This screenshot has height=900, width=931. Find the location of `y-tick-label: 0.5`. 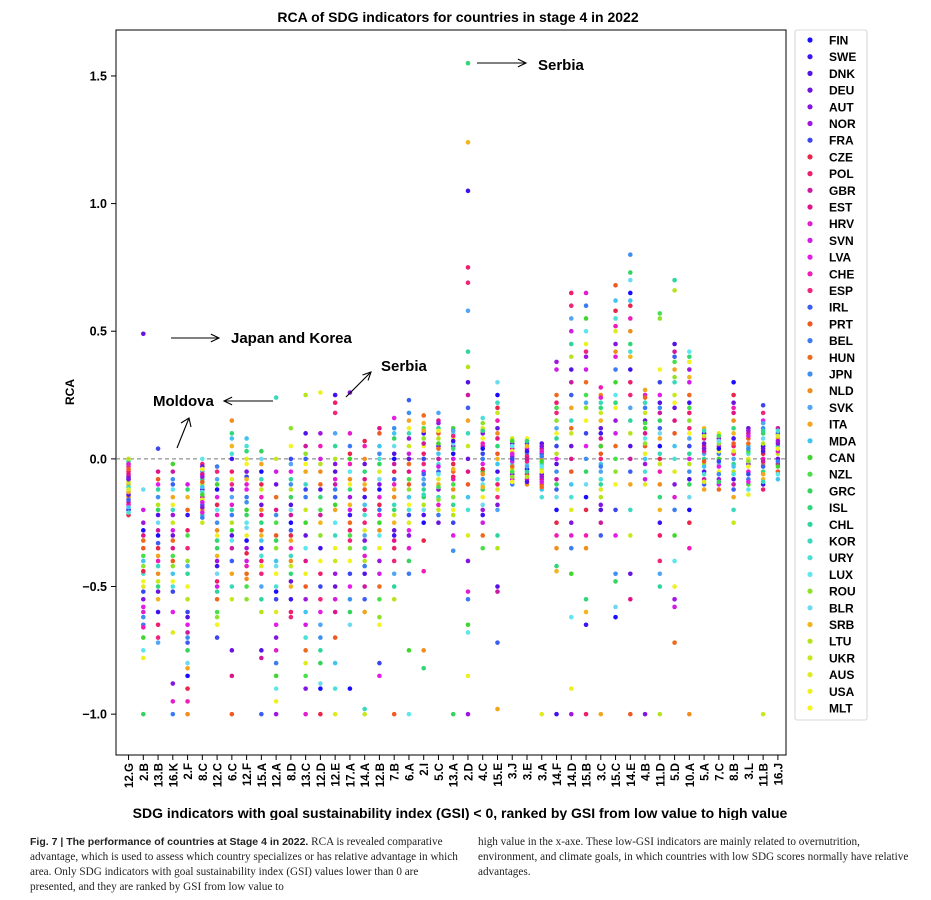

y-tick-label: 0.5 is located at coordinates (98, 332).